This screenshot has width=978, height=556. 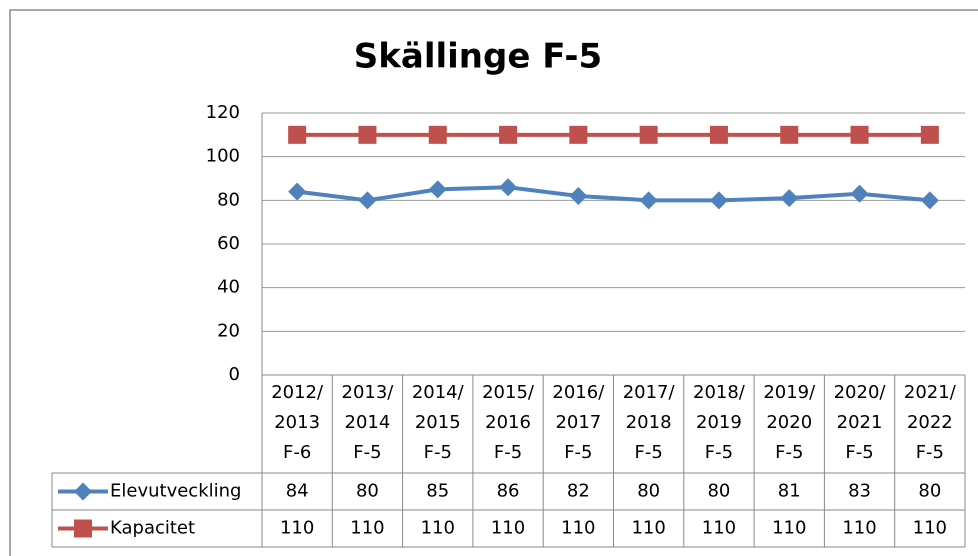 I want to click on y-tick-label: 60, so click(x=228, y=243).